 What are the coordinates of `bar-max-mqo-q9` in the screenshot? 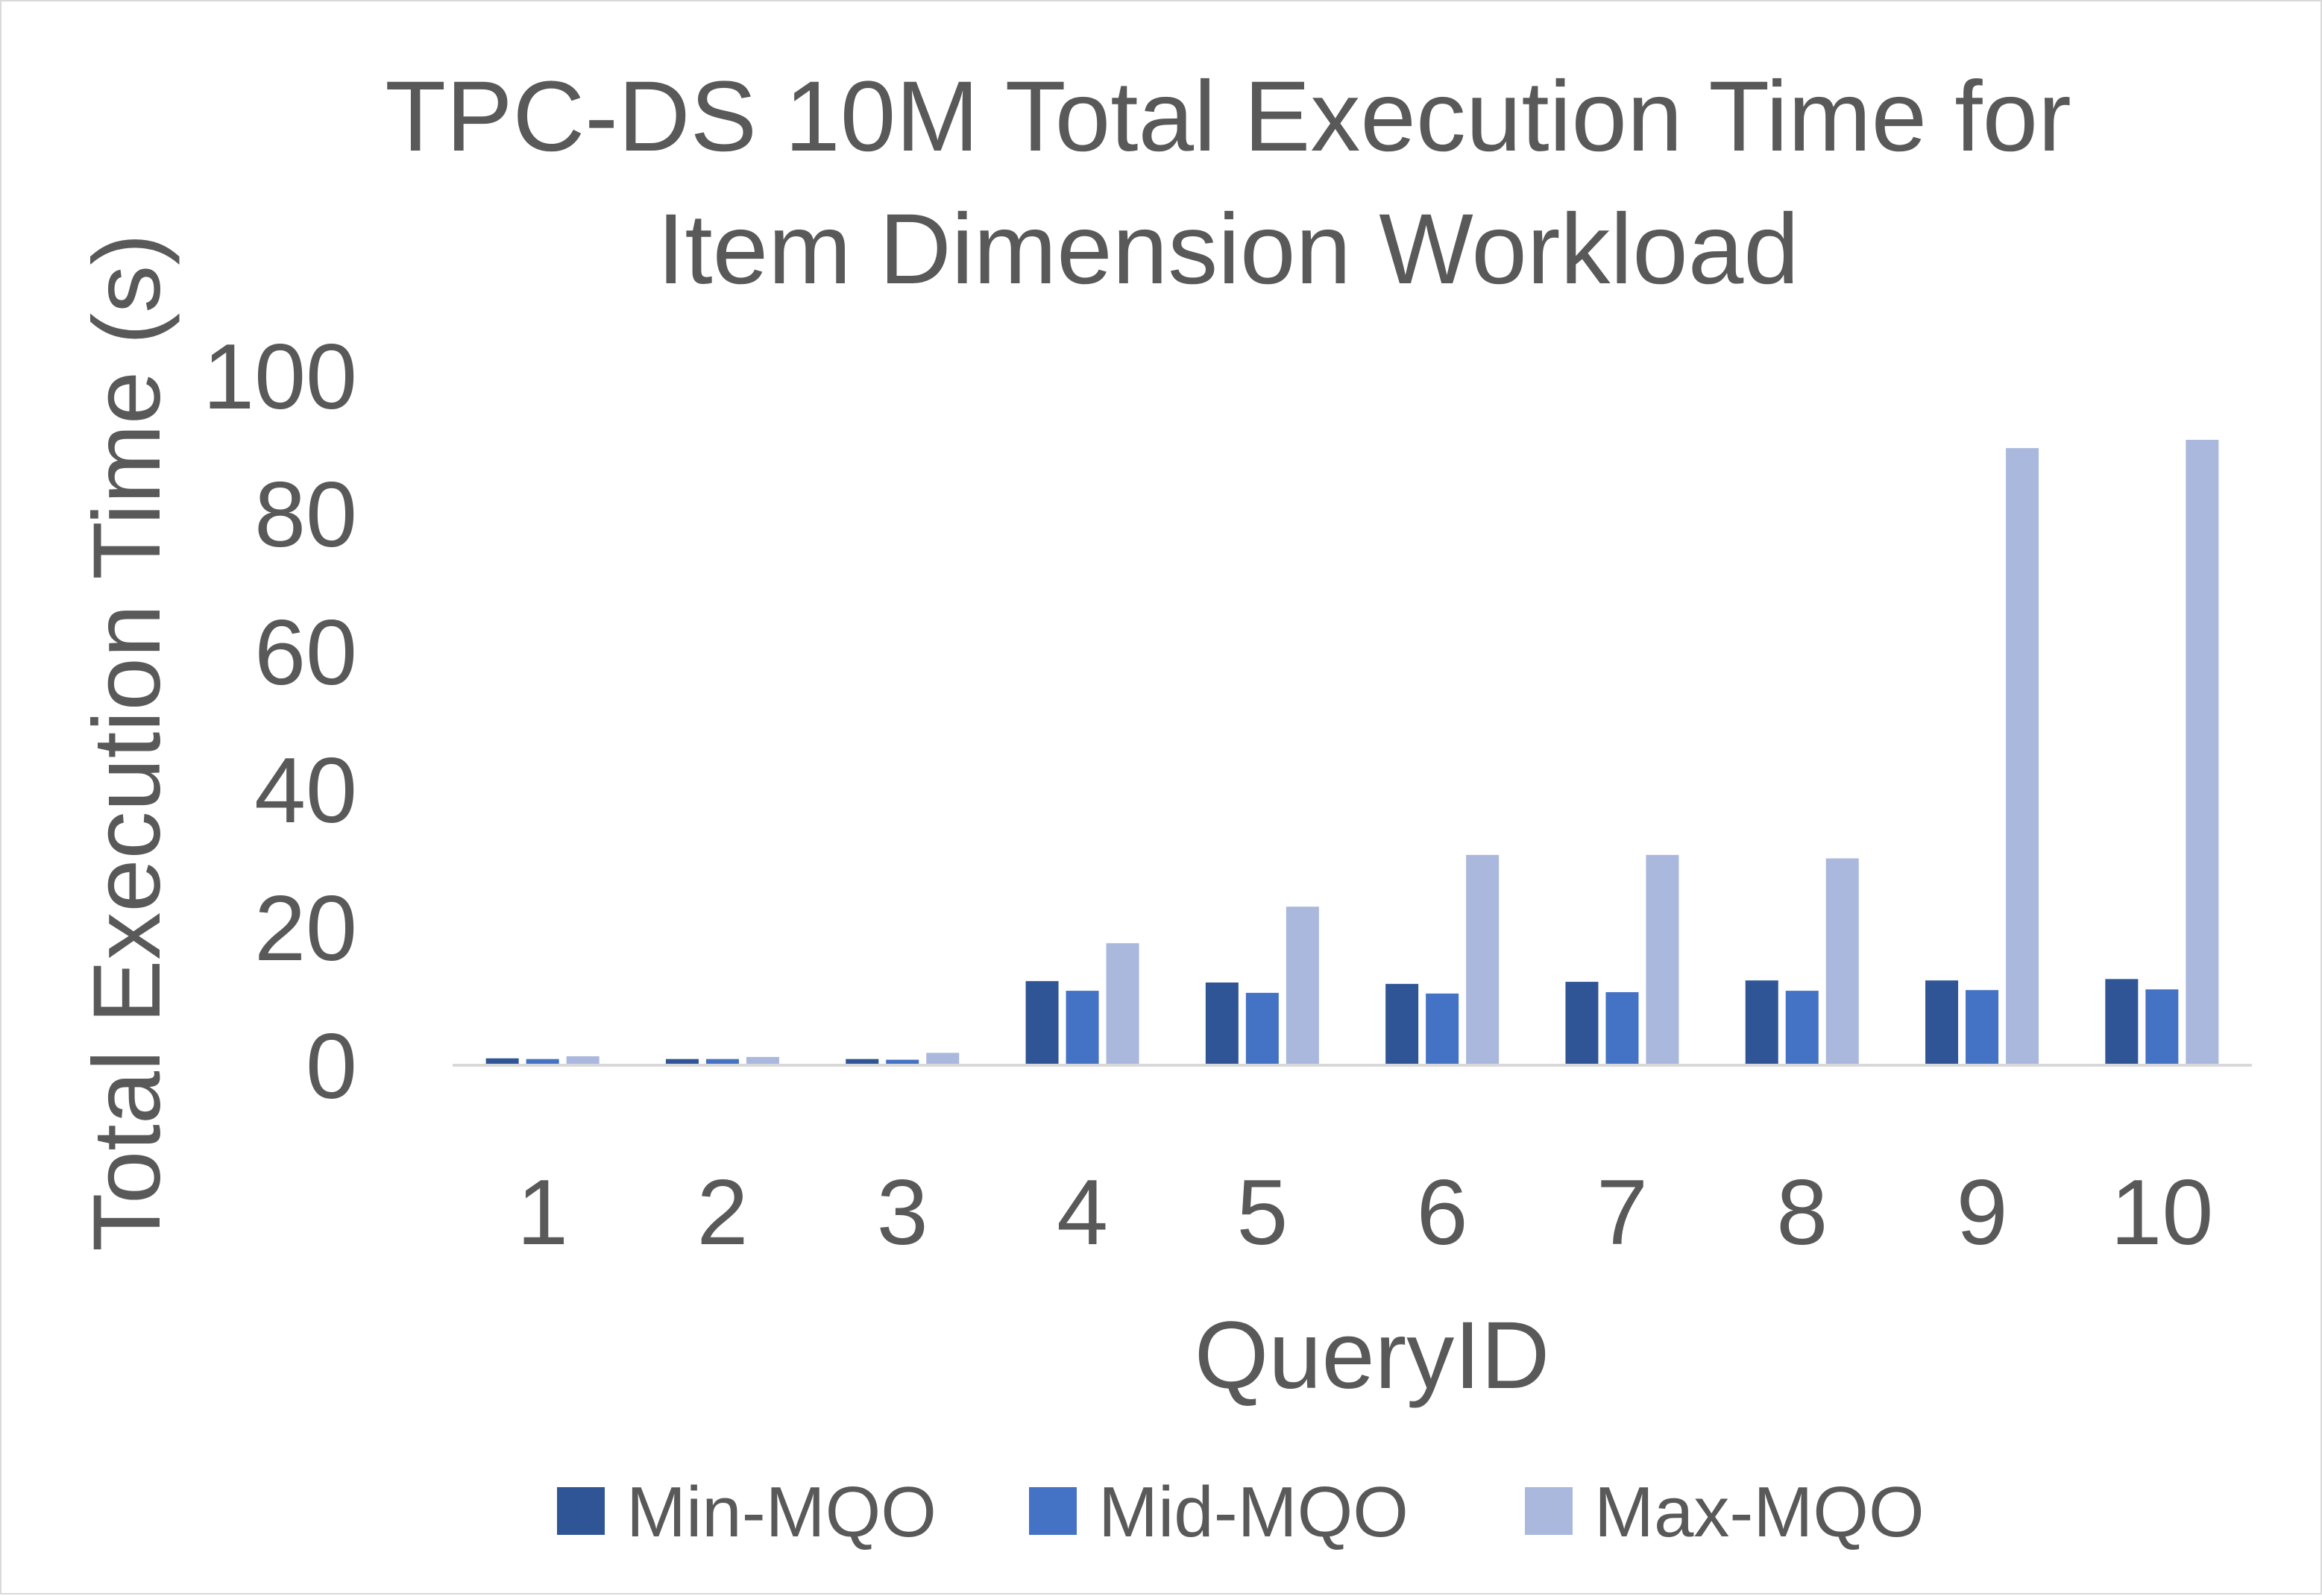 It's located at (2022, 756).